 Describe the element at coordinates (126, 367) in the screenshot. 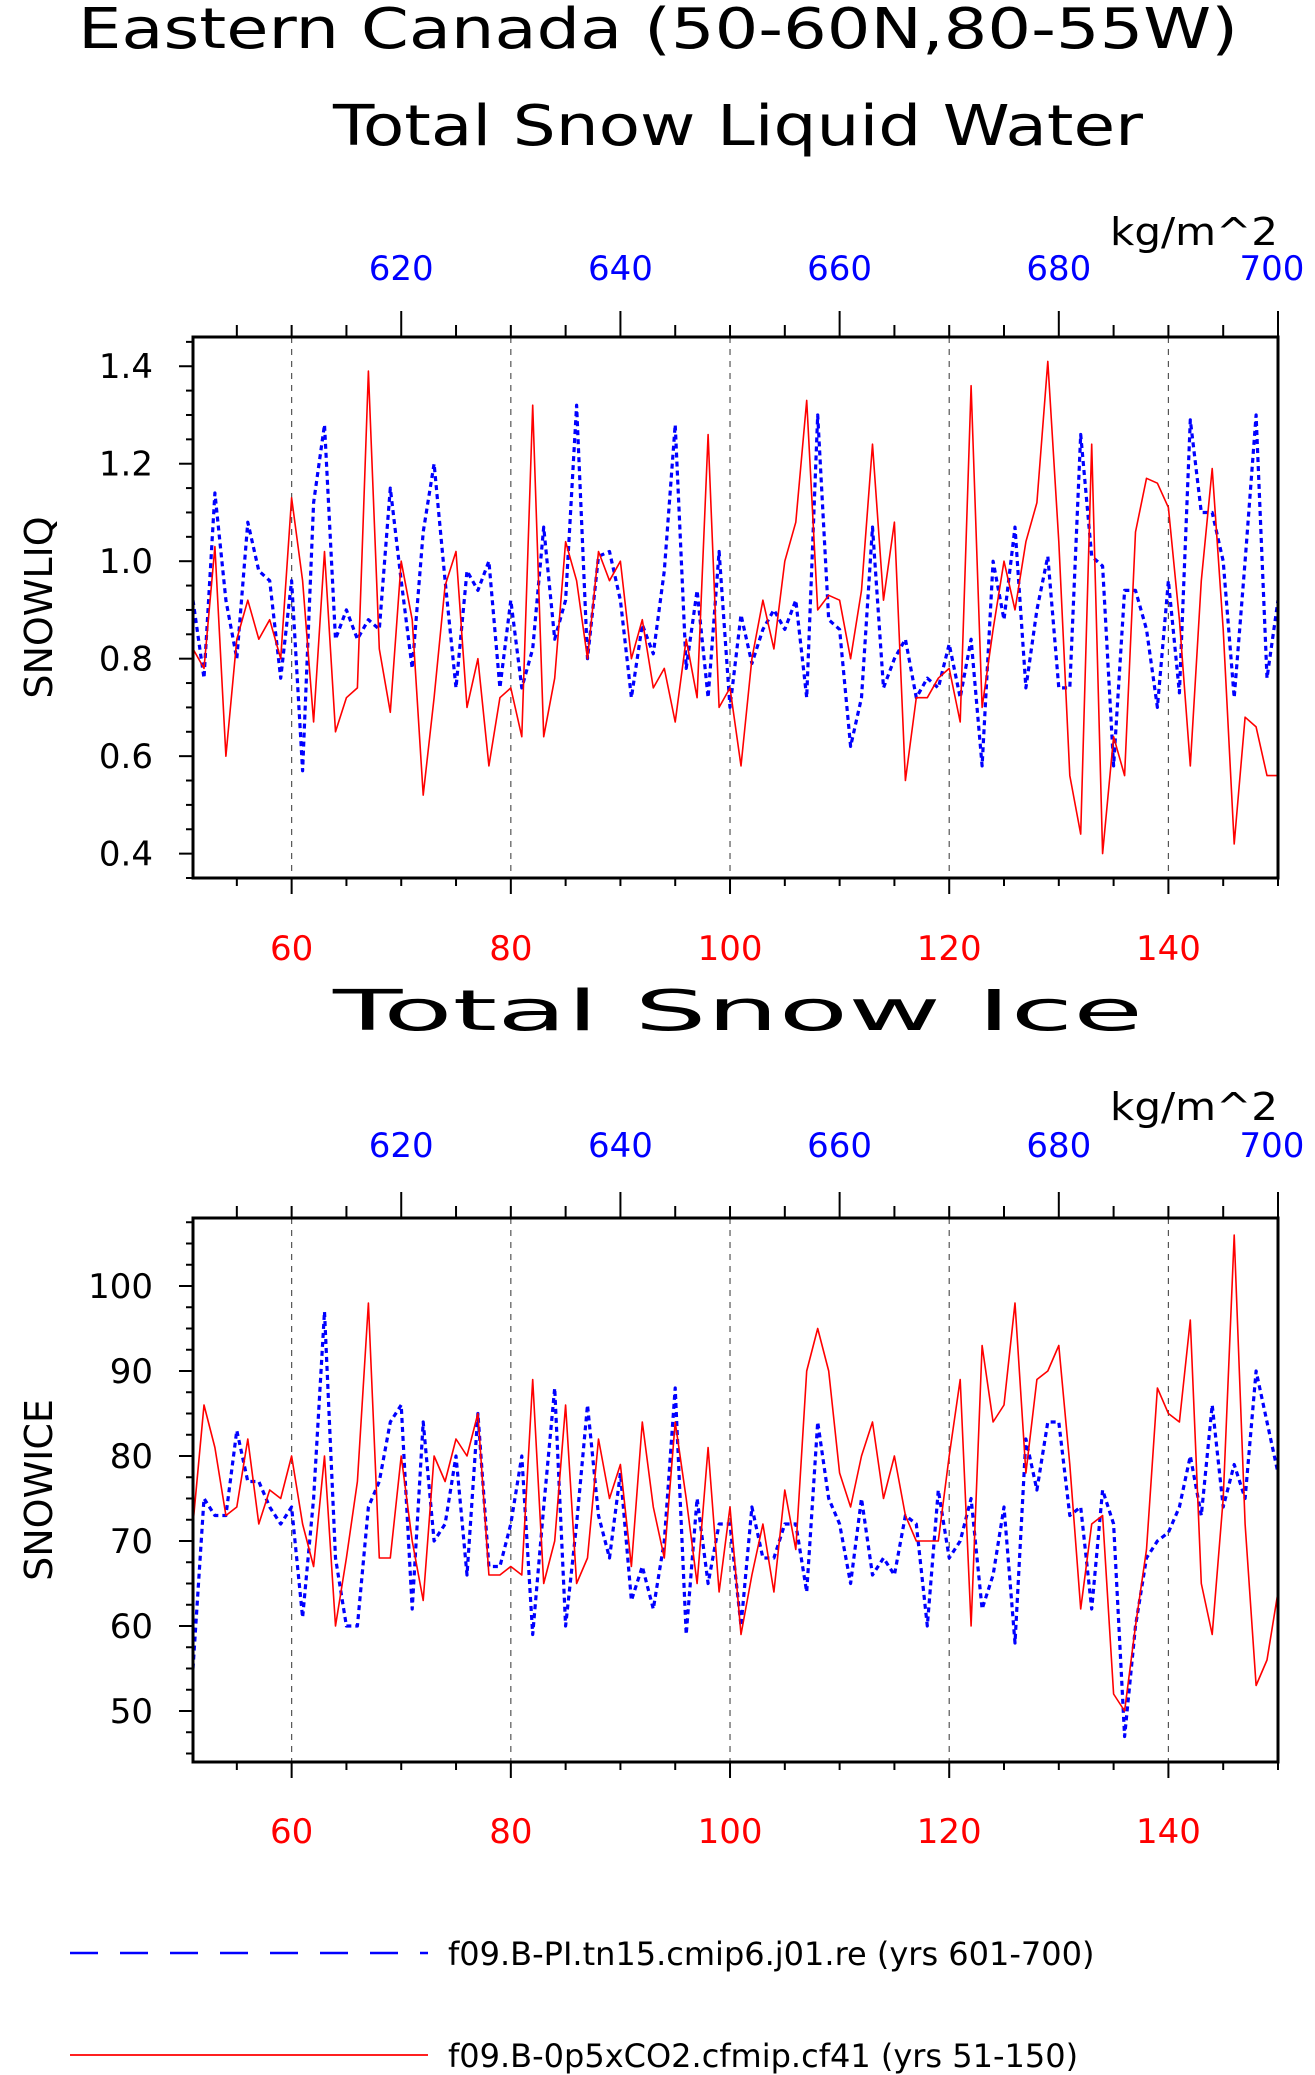

I see `y-tick-label: 1.4` at that location.